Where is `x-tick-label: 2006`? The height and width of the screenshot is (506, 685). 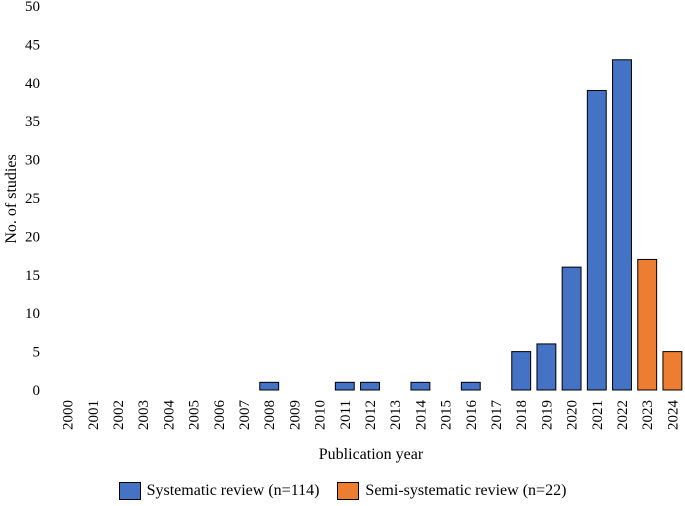 x-tick-label: 2006 is located at coordinates (220, 415).